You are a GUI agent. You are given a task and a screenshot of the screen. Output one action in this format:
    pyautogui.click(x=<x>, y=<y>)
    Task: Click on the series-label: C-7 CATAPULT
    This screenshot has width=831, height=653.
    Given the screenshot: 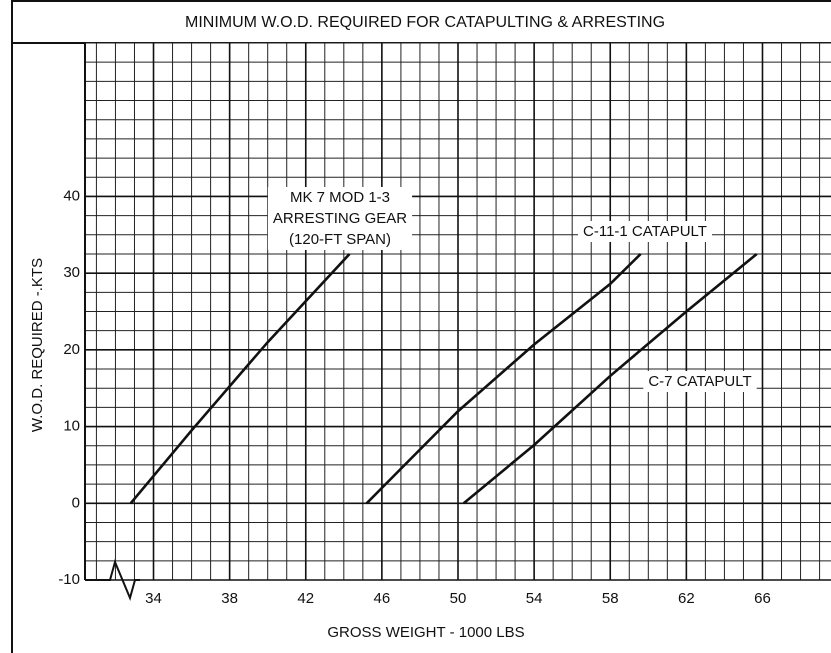 What is the action you would take?
    pyautogui.click(x=699, y=381)
    